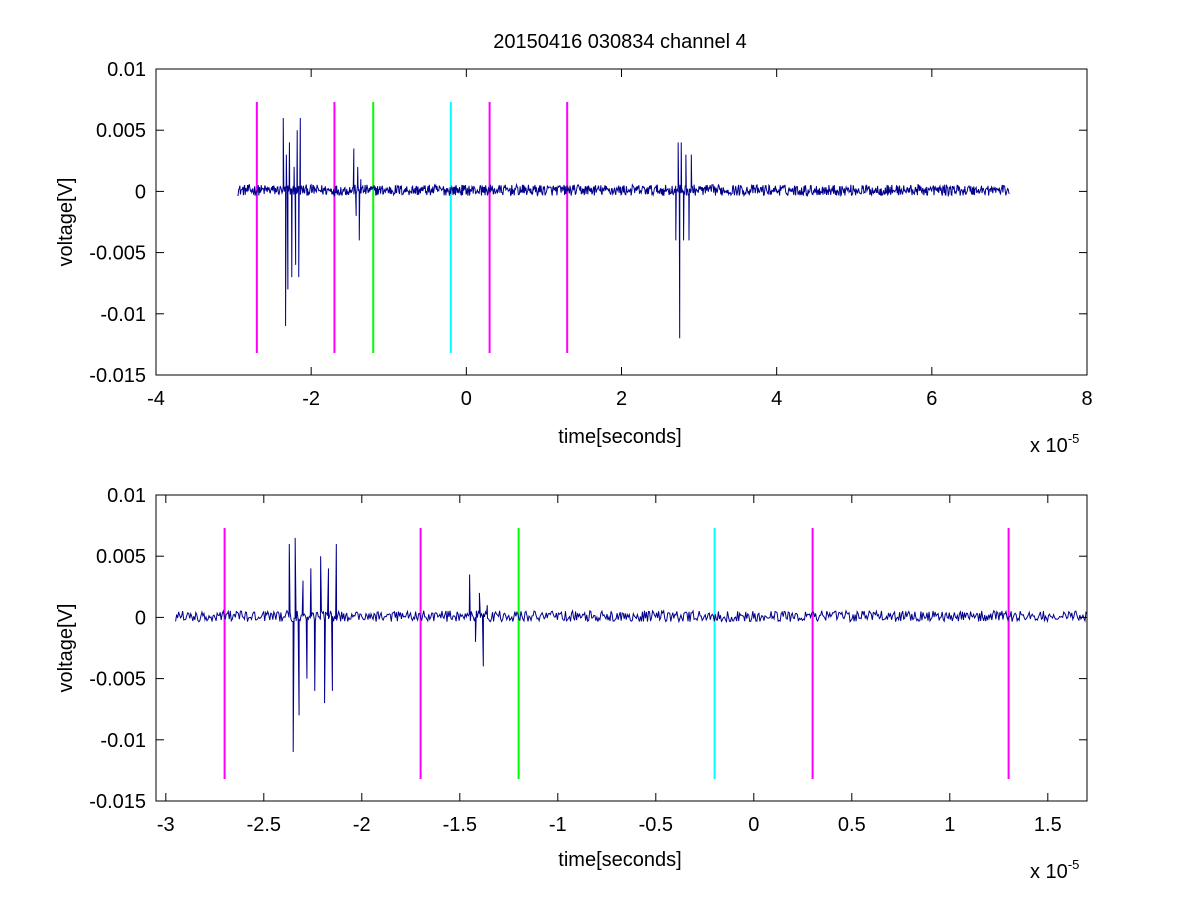 The width and height of the screenshot is (1200, 901). What do you see at coordinates (126, 496) in the screenshot?
I see `bottom-subplot-y-tick-label: 0.01` at bounding box center [126, 496].